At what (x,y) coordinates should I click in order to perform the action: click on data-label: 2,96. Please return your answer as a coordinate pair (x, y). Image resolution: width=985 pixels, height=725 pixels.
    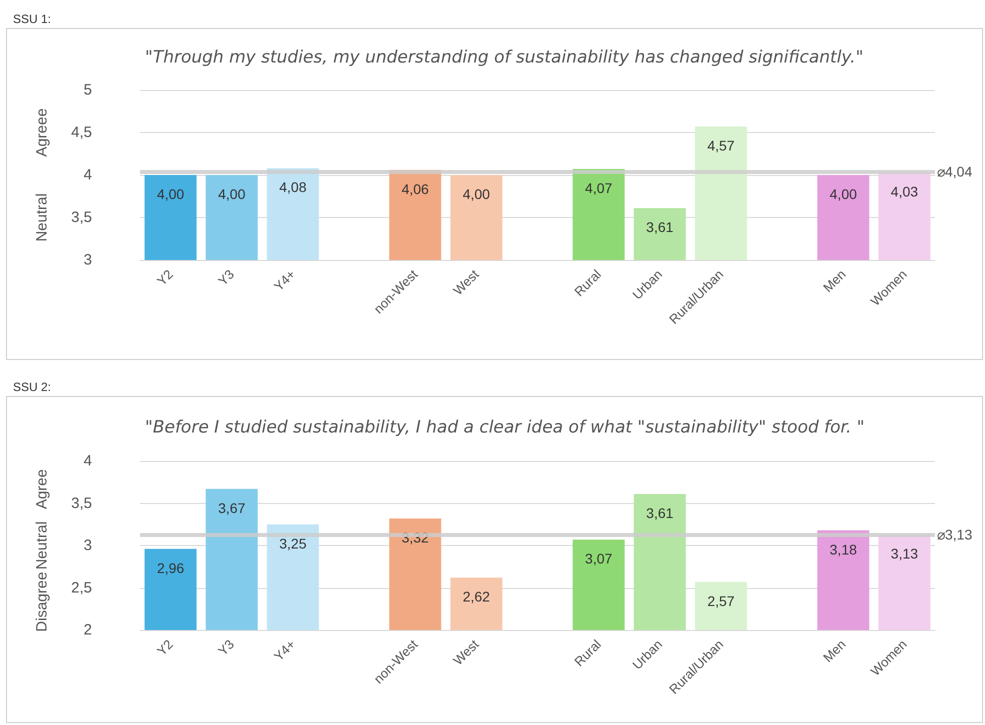
    Looking at the image, I should click on (170, 568).